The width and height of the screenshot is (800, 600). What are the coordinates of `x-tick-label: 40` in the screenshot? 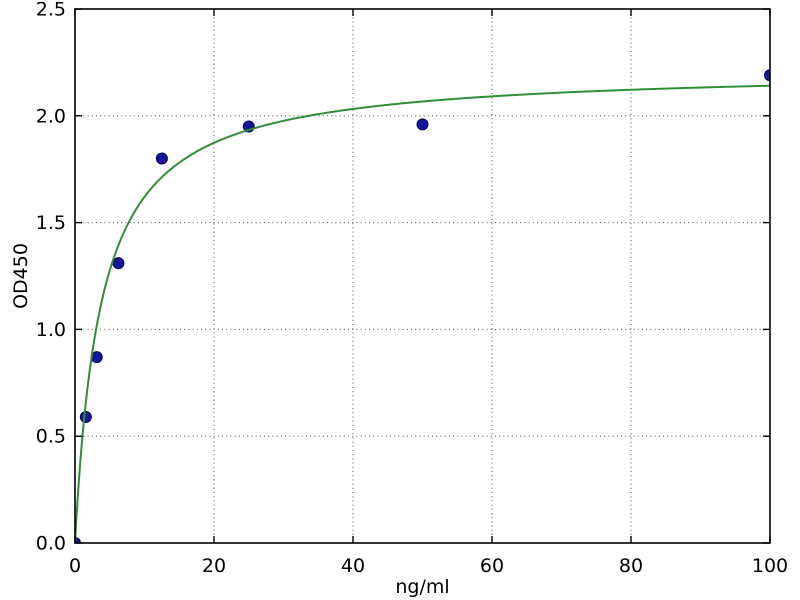 It's located at (353, 566).